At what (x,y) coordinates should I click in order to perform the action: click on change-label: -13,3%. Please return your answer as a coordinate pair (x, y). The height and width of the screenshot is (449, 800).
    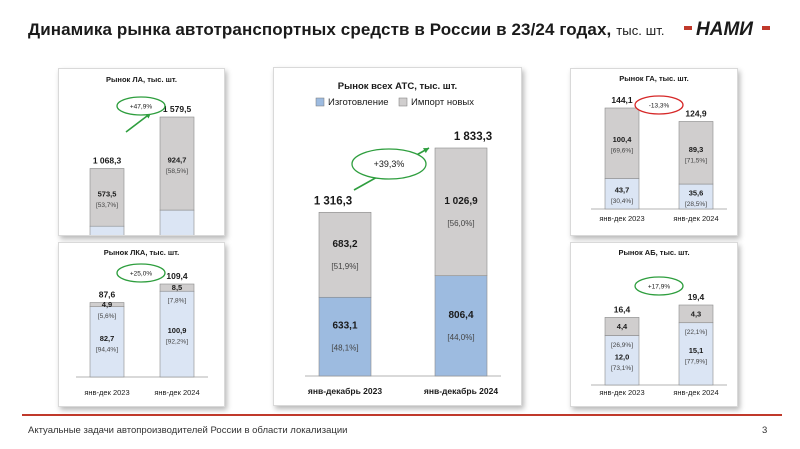
    Looking at the image, I should click on (659, 106).